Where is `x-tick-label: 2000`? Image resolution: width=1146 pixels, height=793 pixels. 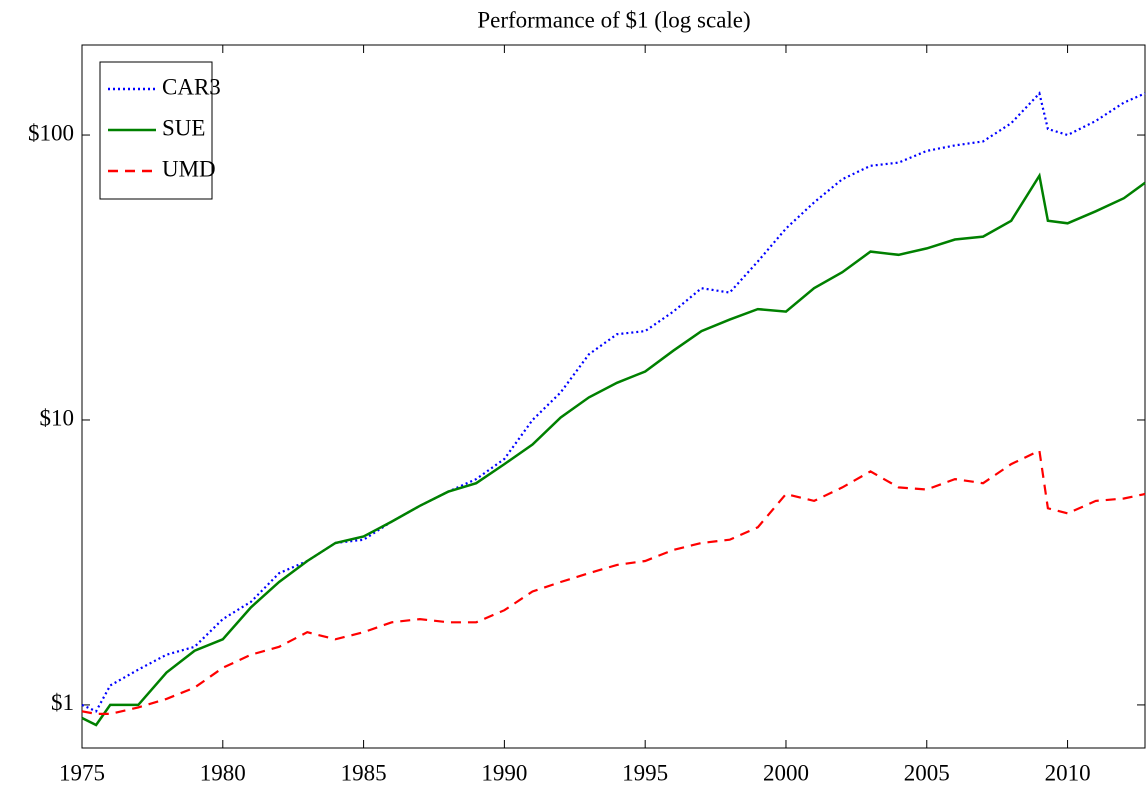
x-tick-label: 2000 is located at coordinates (786, 772).